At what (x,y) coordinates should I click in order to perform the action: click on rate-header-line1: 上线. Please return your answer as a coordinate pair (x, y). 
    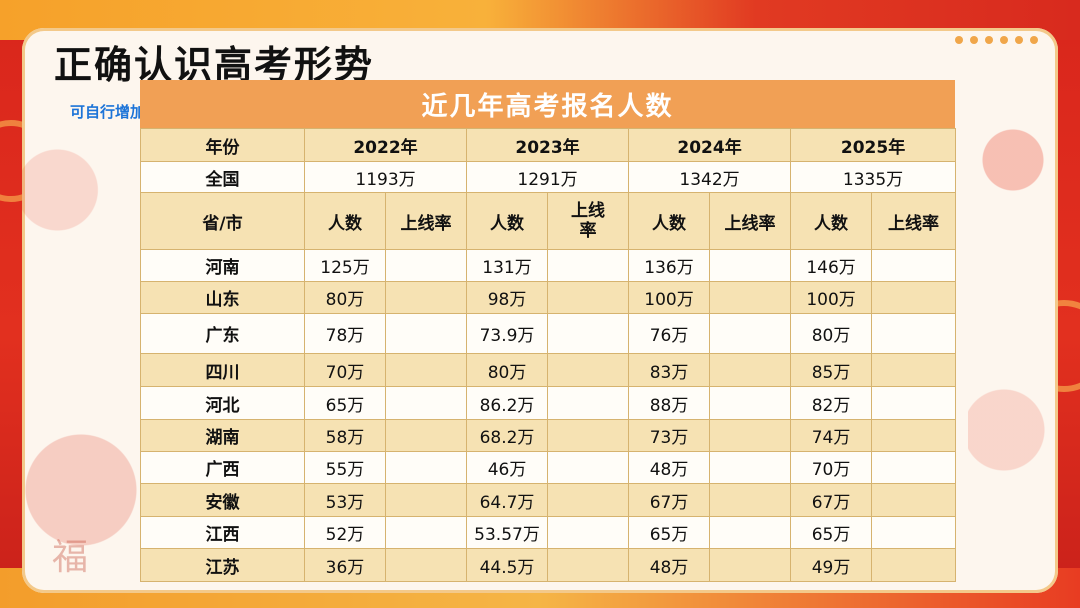
    Looking at the image, I should click on (588, 211).